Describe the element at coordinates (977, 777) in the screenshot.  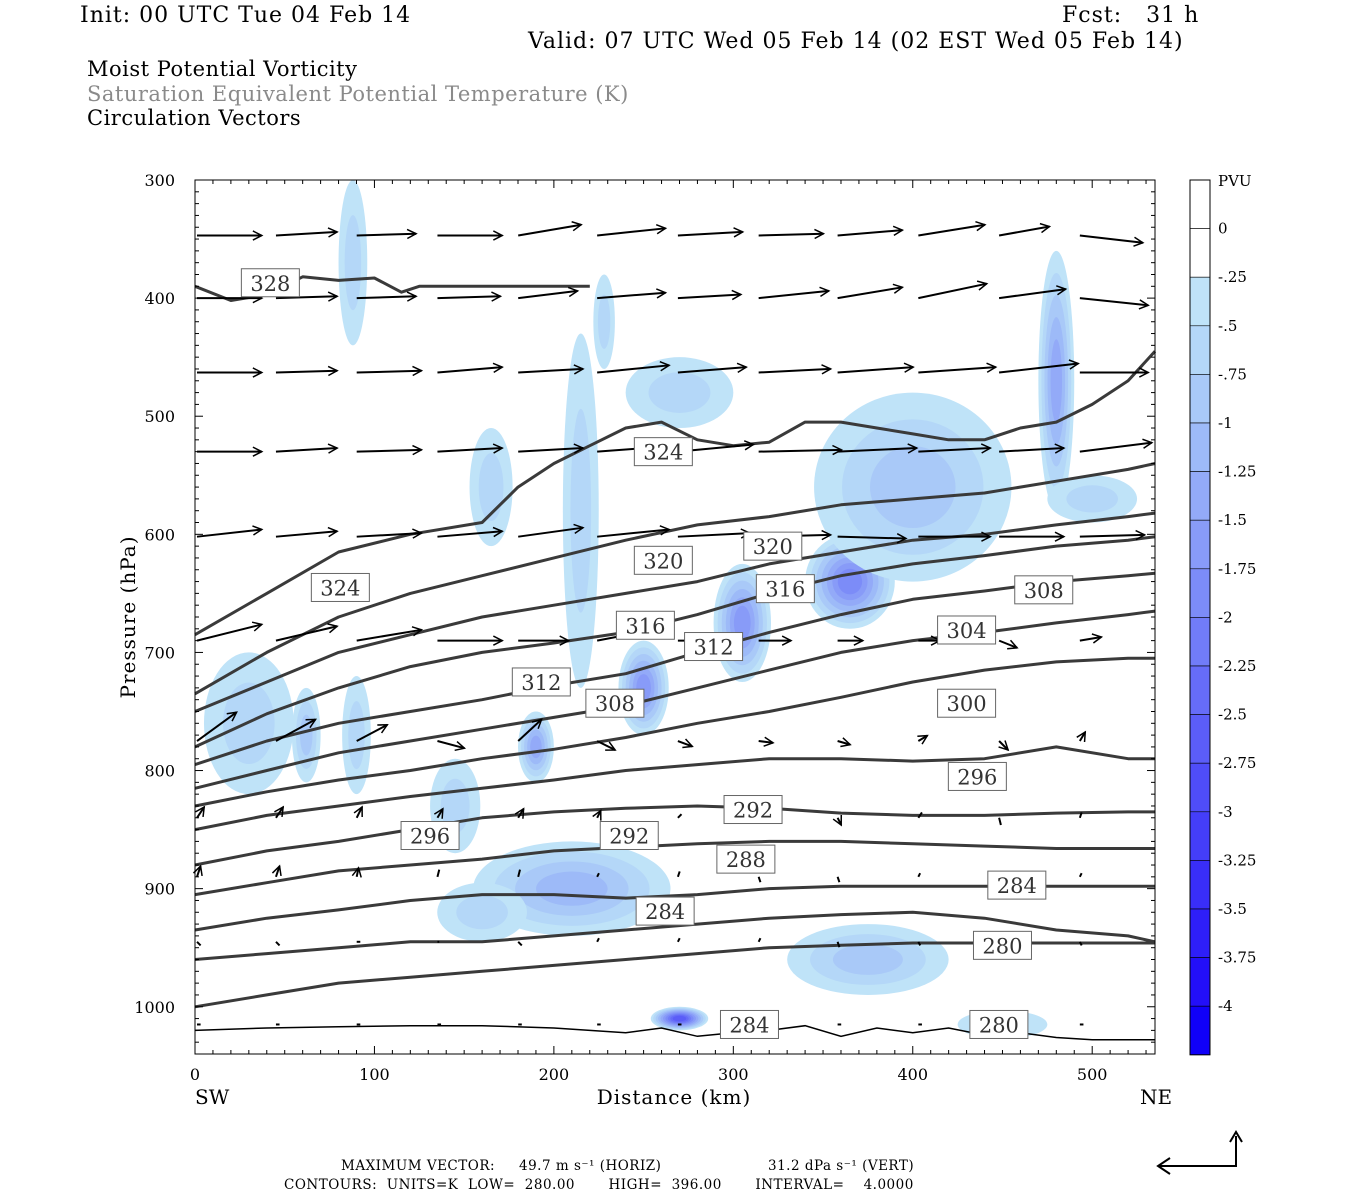
I see `theta-label-13: 296` at that location.